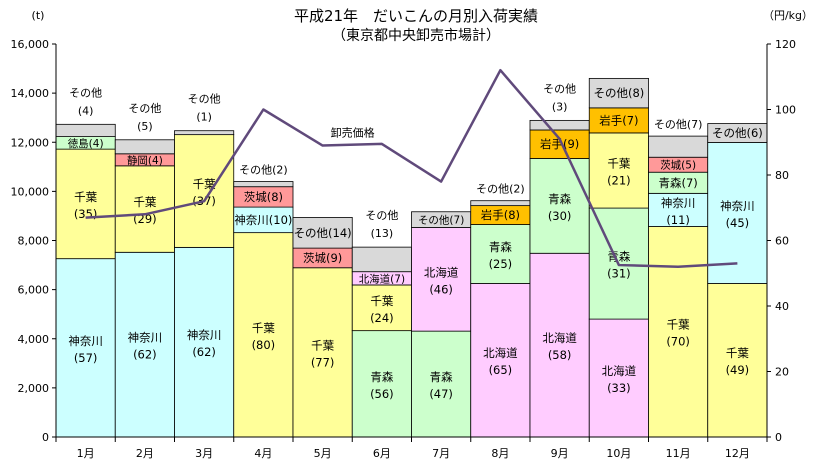 The height and width of the screenshot is (462, 818). I want to click on x-tick-label: 5月, so click(323, 453).